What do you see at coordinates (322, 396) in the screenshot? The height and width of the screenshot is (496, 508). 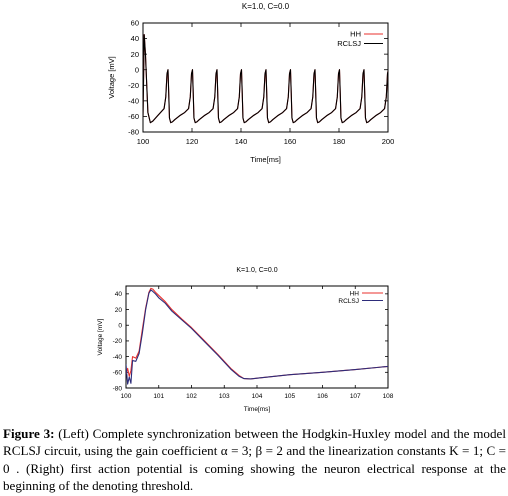 I see `x-tick-label: 106` at bounding box center [322, 396].